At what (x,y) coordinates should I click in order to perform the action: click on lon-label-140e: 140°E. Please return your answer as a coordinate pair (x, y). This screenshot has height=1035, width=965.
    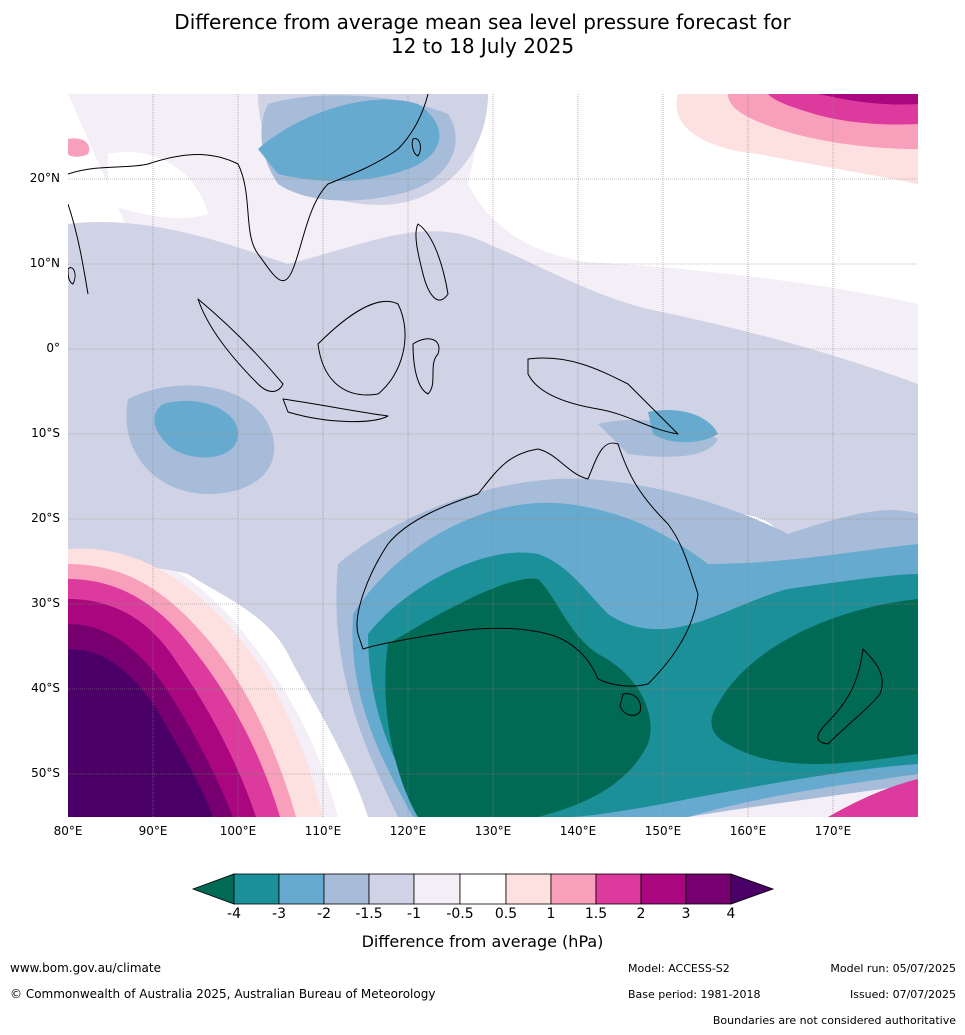
    Looking at the image, I should click on (578, 831).